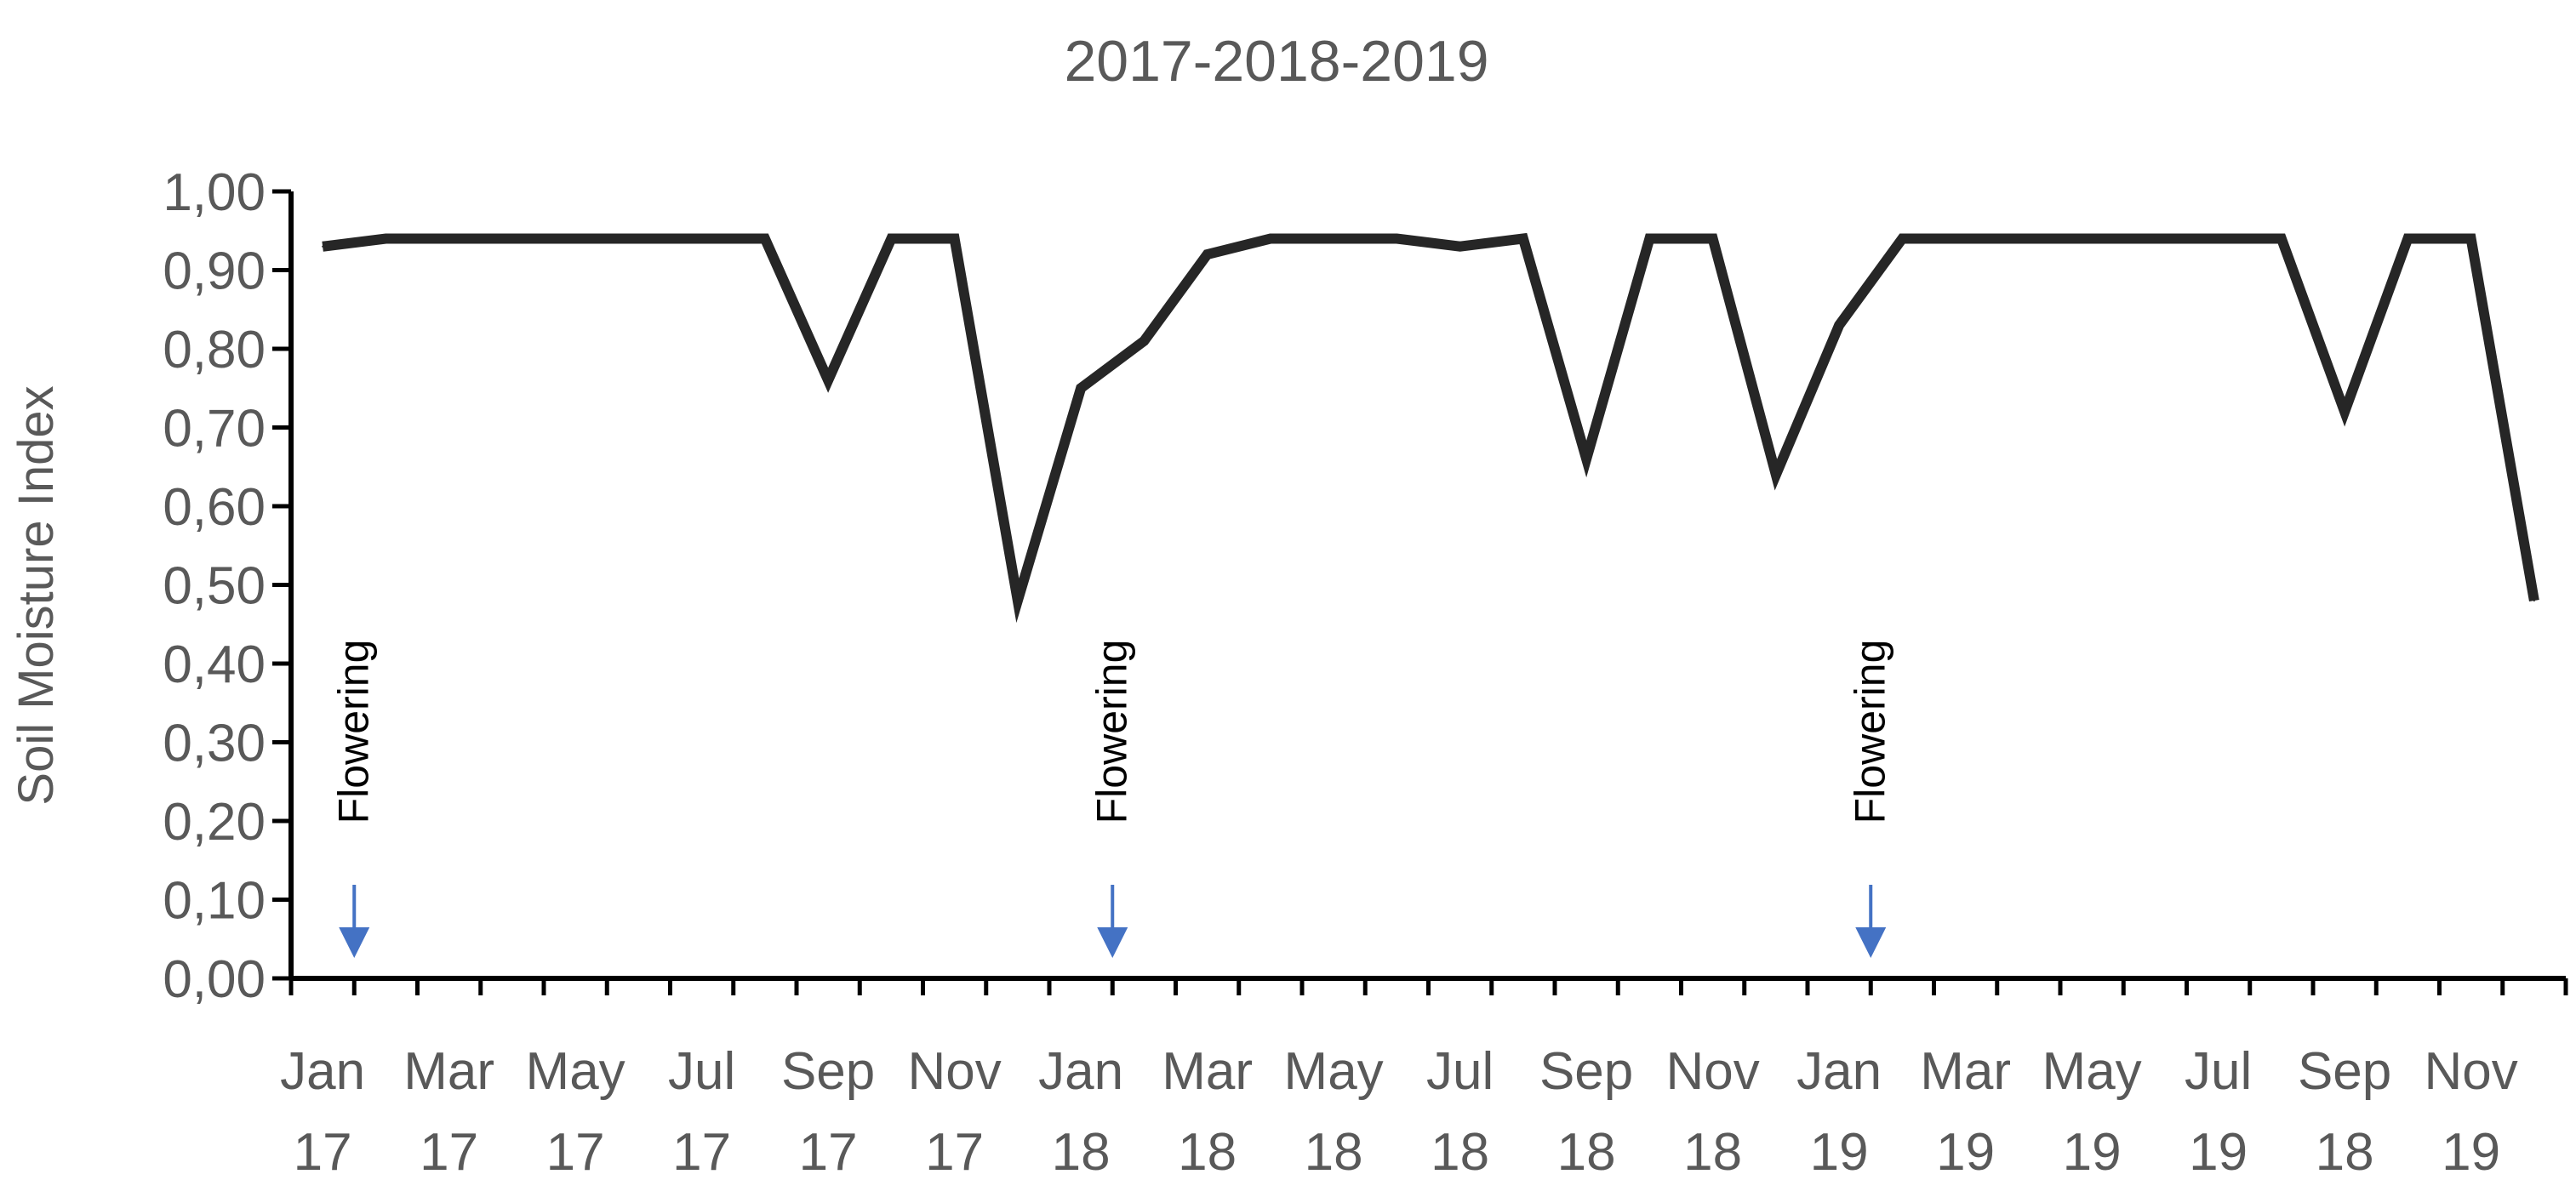  Describe the element at coordinates (36, 595) in the screenshot. I see `y-axis-label: Soil Moisture Index` at that location.